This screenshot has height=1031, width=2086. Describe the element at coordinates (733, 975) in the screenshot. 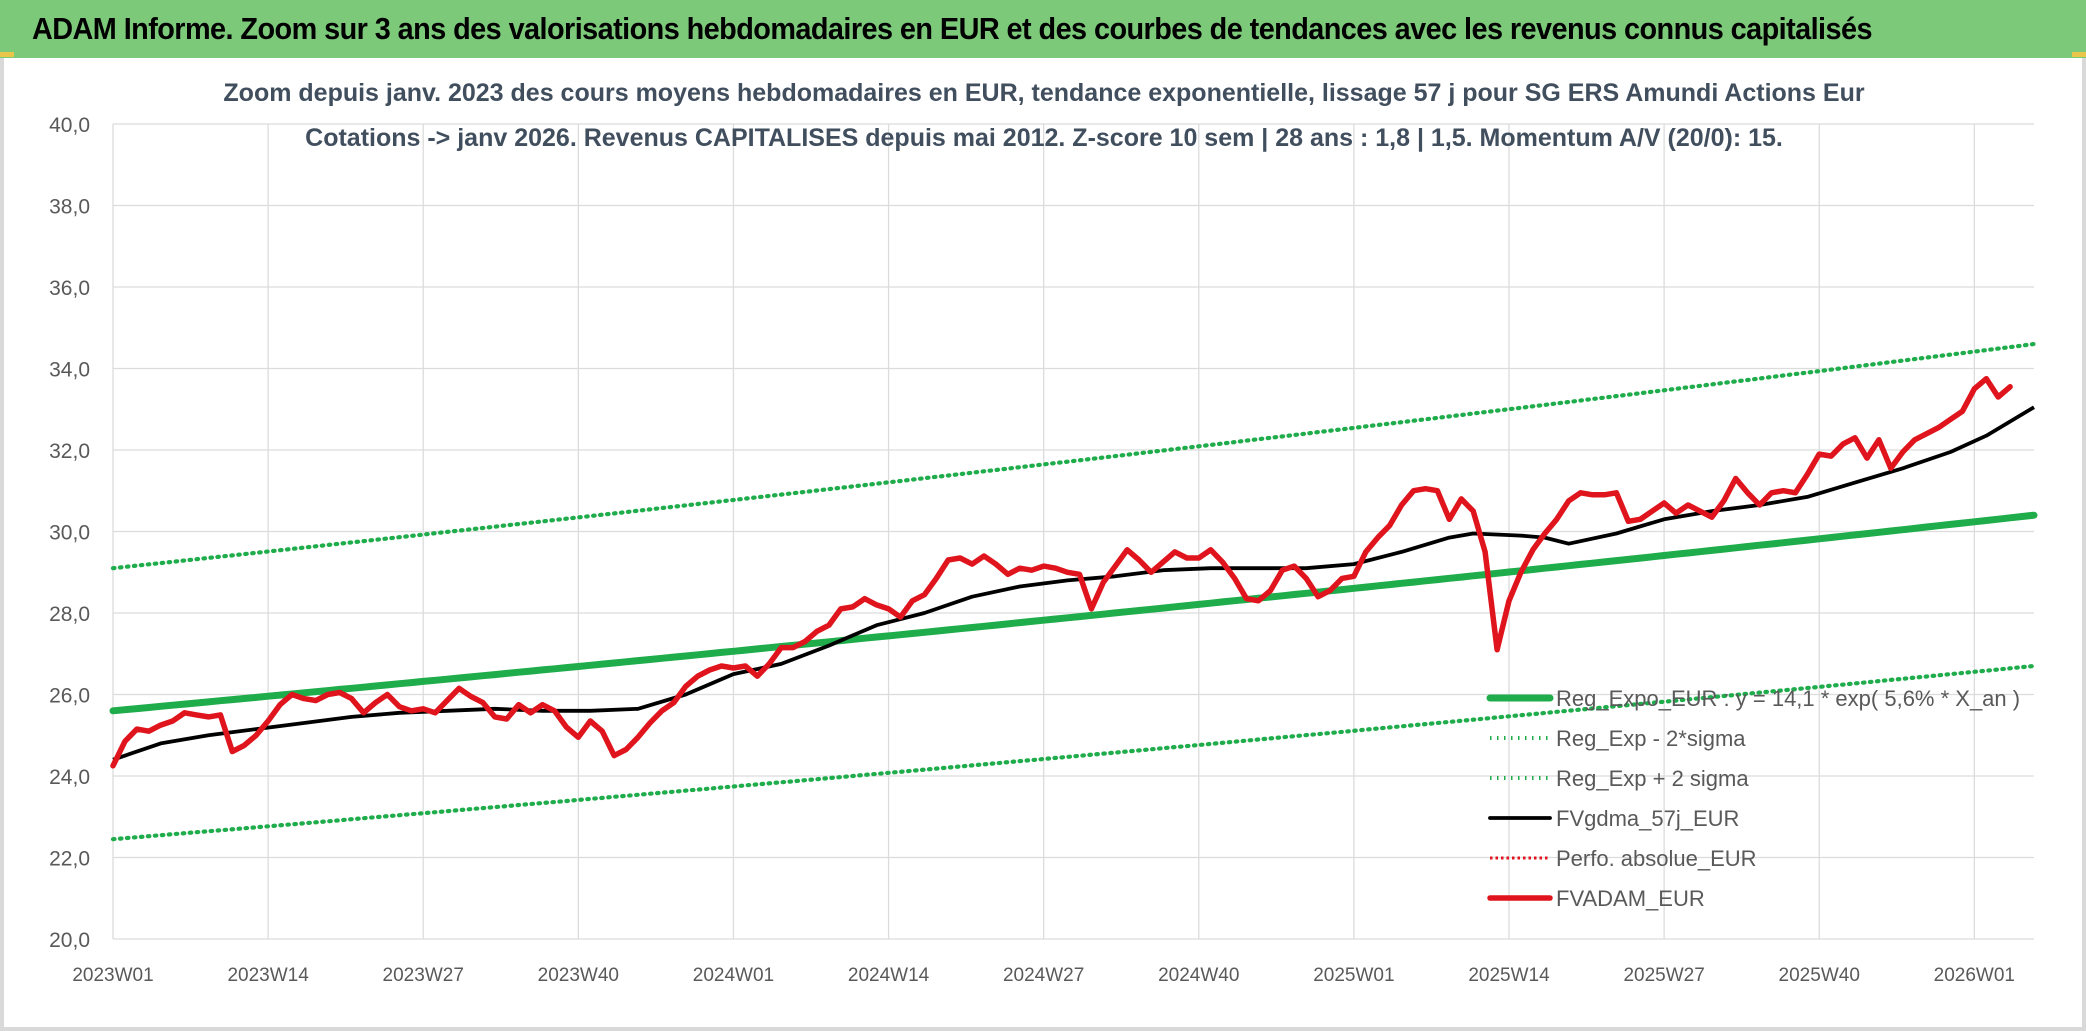

I see `x-tick-label: 2024W01` at that location.